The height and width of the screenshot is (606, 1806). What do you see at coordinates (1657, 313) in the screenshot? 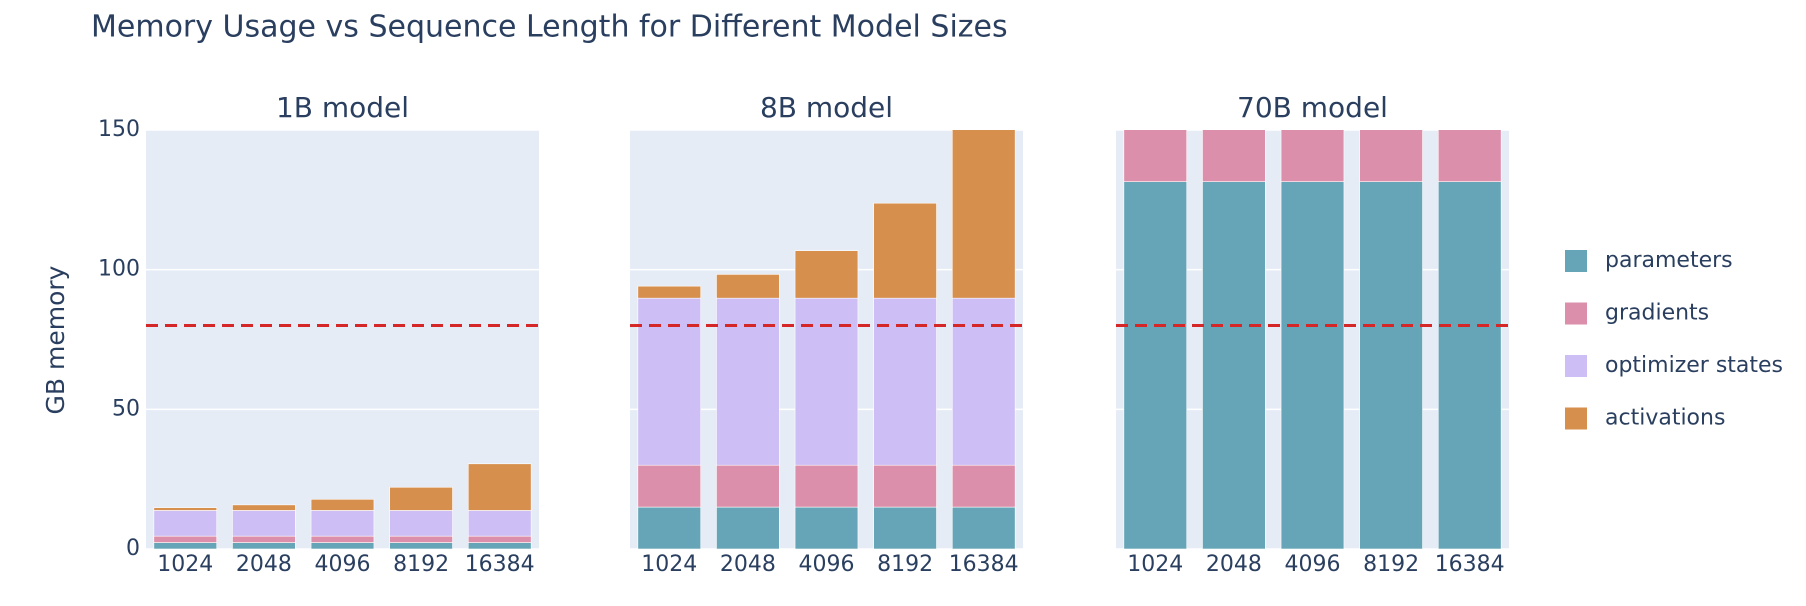
I see `legend-label: gradients` at bounding box center [1657, 313].